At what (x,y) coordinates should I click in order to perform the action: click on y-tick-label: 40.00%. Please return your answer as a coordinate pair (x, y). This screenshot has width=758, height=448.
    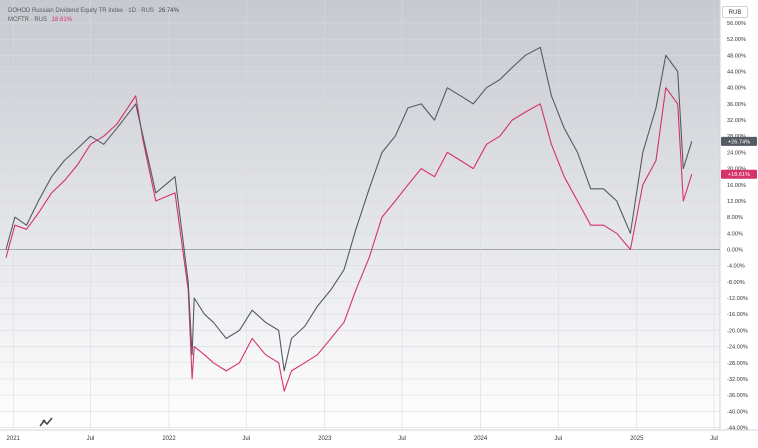
    Looking at the image, I should click on (736, 89).